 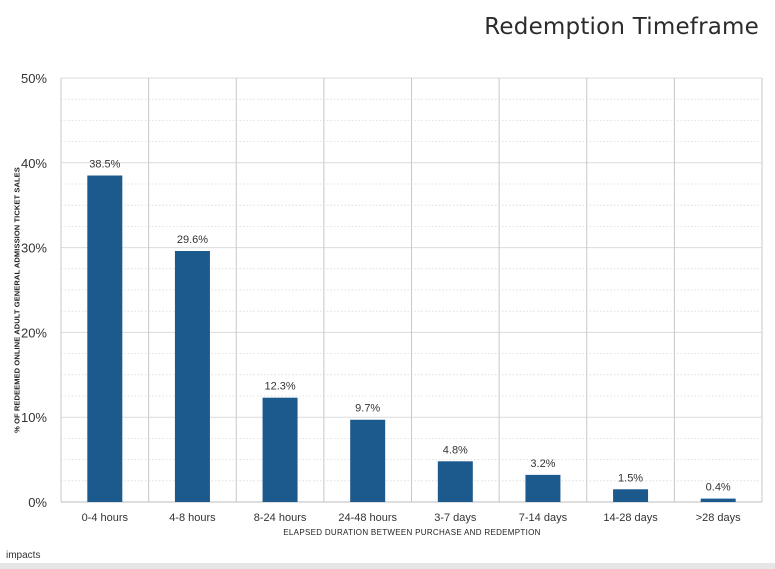 What do you see at coordinates (192, 518) in the screenshot?
I see `x-tick-label: 4-8 hours` at bounding box center [192, 518].